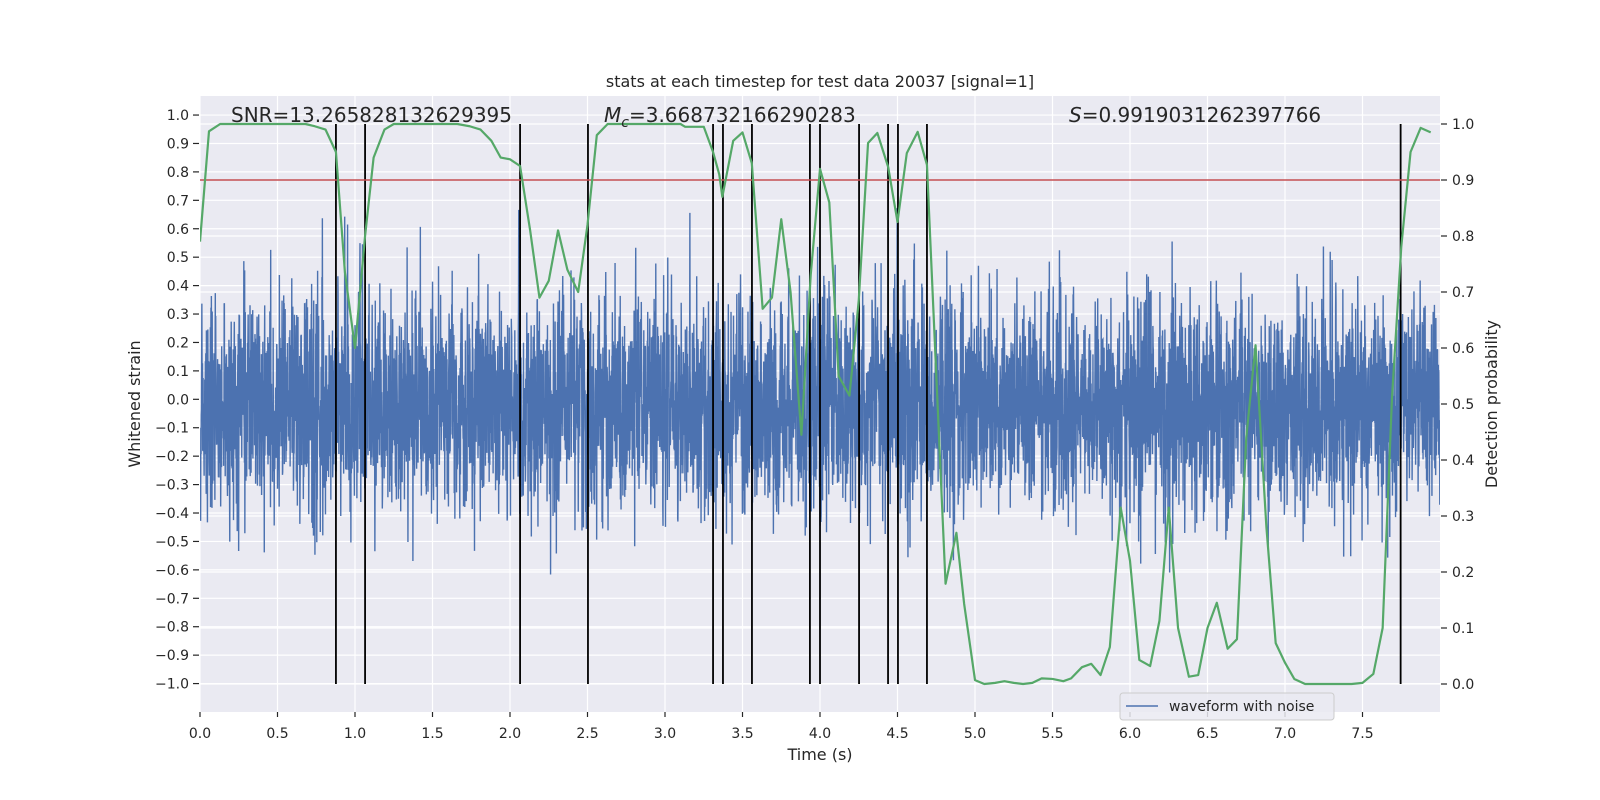  I want to click on left-y-tick-label: 0.1, so click(178, 372).